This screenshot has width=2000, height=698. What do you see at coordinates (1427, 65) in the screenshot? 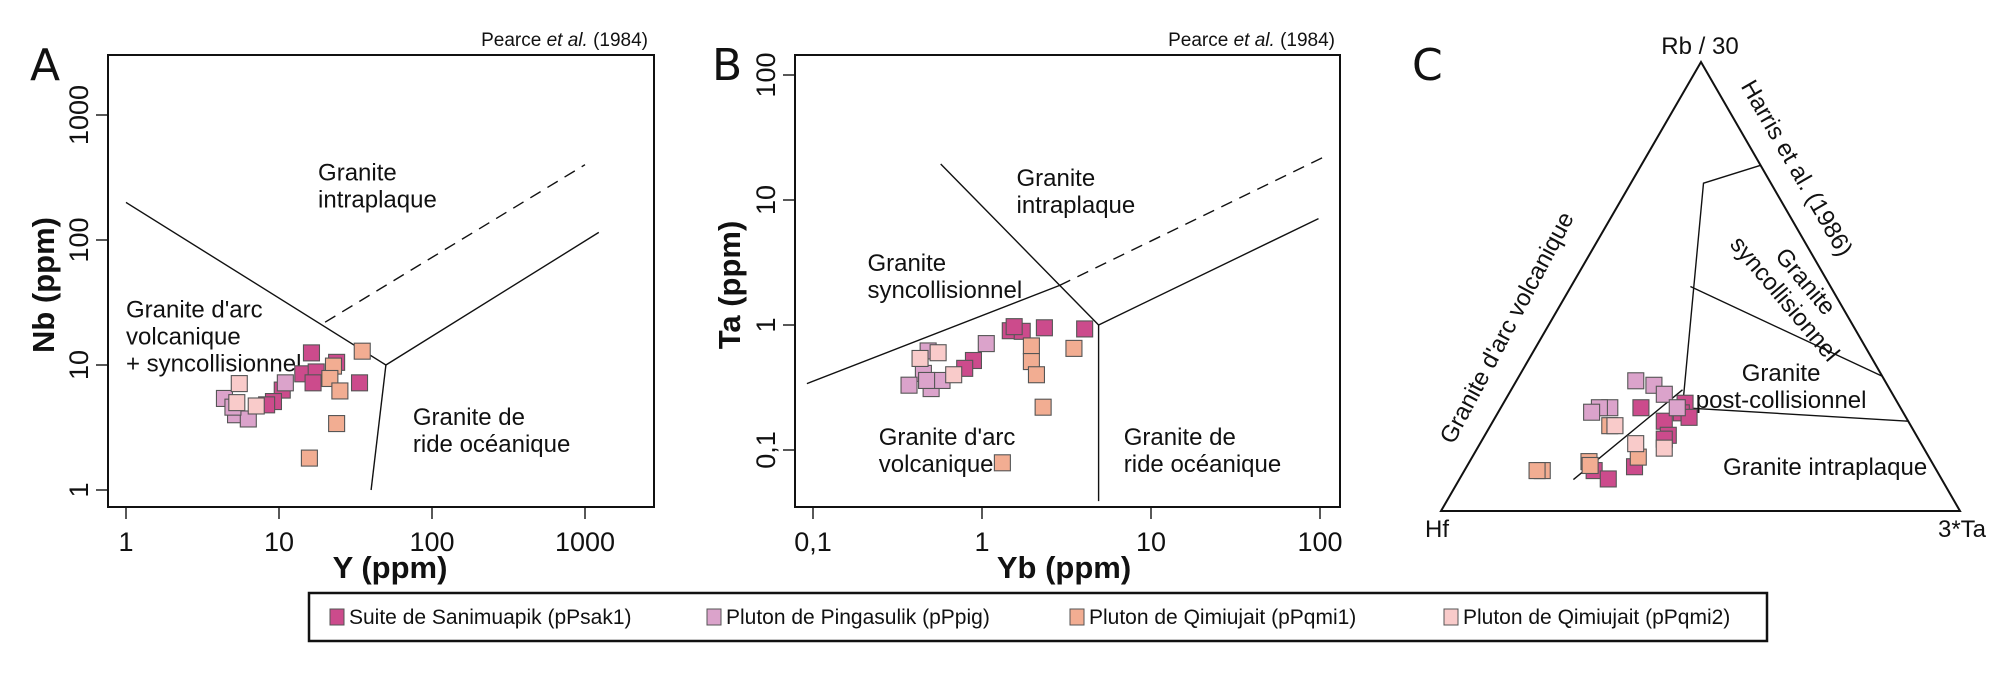
I see `panel-label-c: C` at bounding box center [1427, 65].